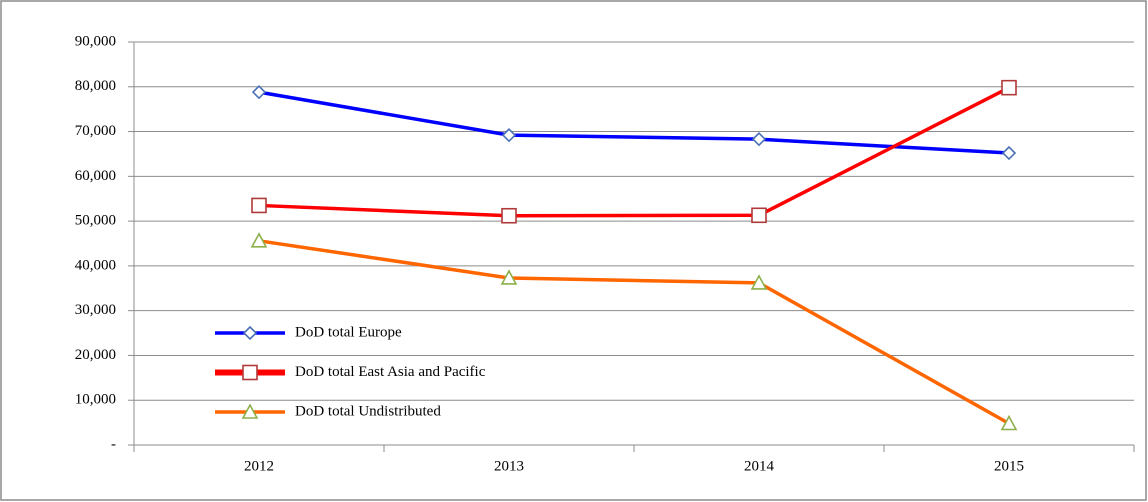 This screenshot has width=1148, height=502. What do you see at coordinates (509, 466) in the screenshot?
I see `x-tick-label: 2013` at bounding box center [509, 466].